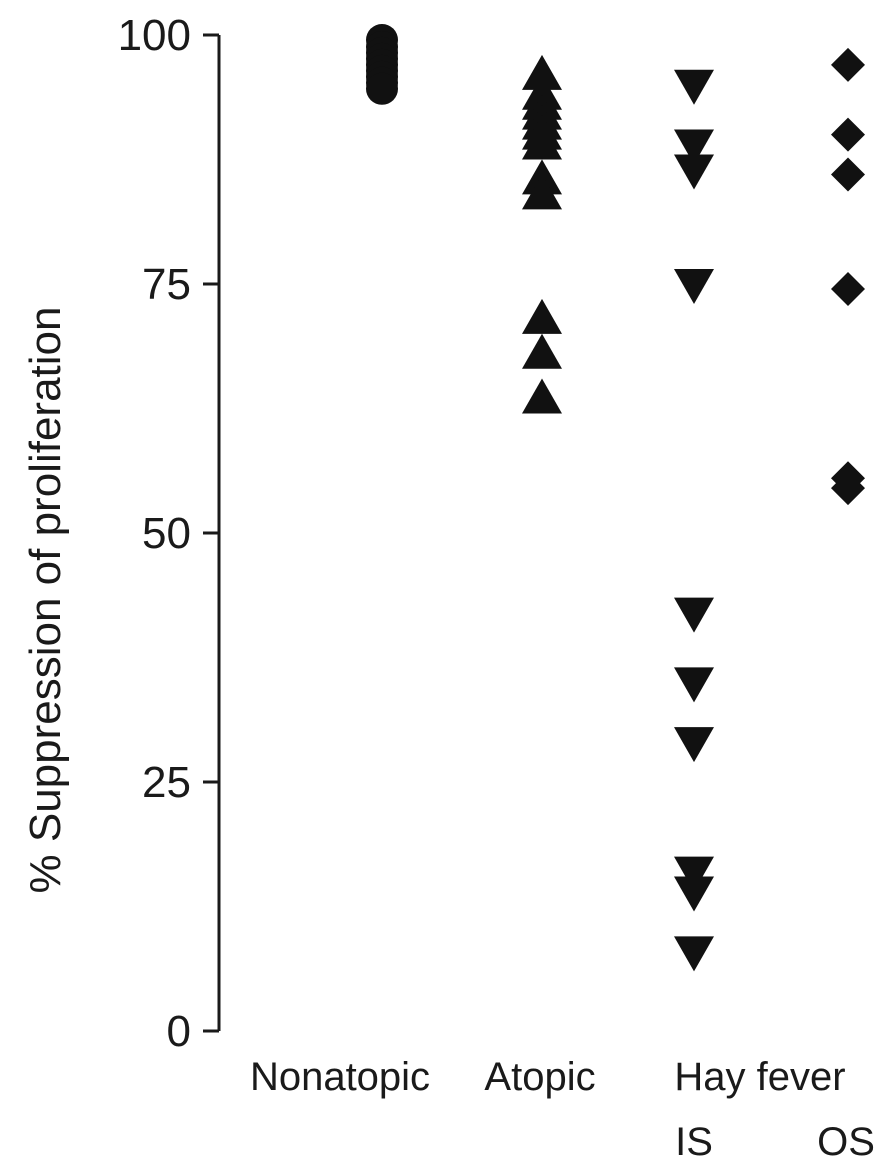 Image resolution: width=893 pixels, height=1167 pixels. Describe the element at coordinates (45, 600) in the screenshot. I see `y-axis-label: % Suppression of proliferation` at that location.